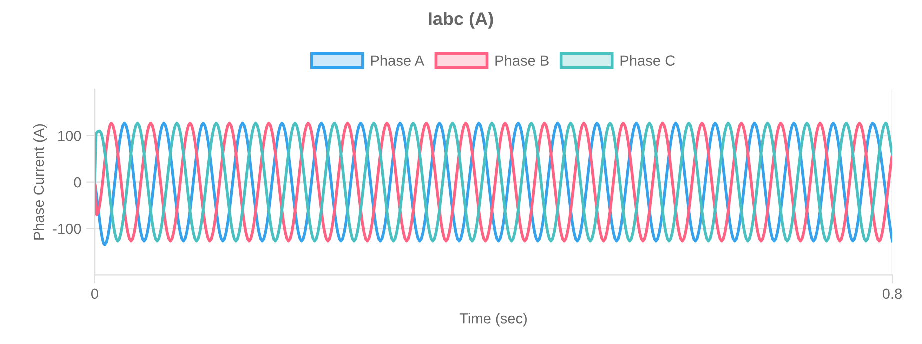 This screenshot has height=344, width=922. Describe the element at coordinates (648, 60) in the screenshot. I see `legend-label: Phase C` at that location.